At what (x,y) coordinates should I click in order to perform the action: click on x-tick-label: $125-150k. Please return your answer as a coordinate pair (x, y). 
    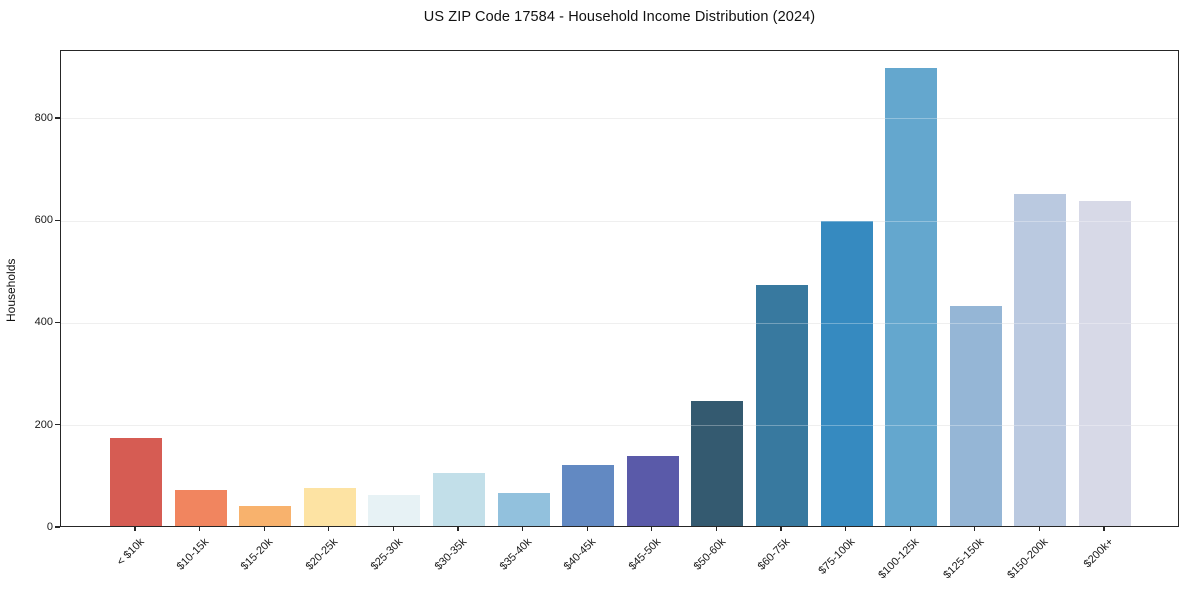
    Looking at the image, I should click on (964, 559).